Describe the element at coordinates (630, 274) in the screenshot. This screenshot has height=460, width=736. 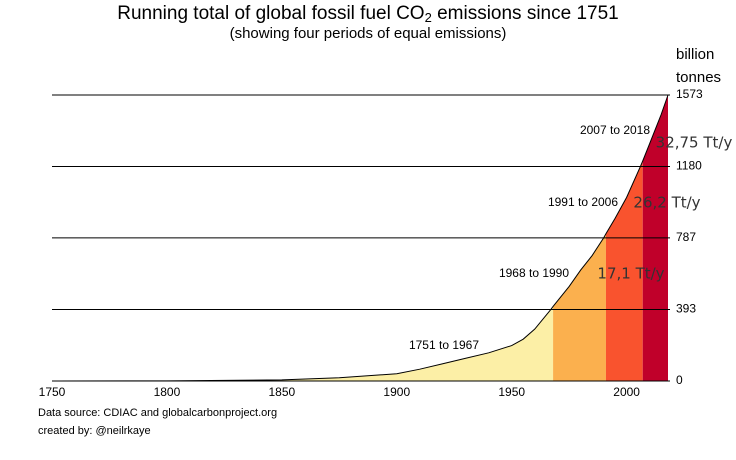
I see `rate-label: 17,1 Tt/y` at that location.